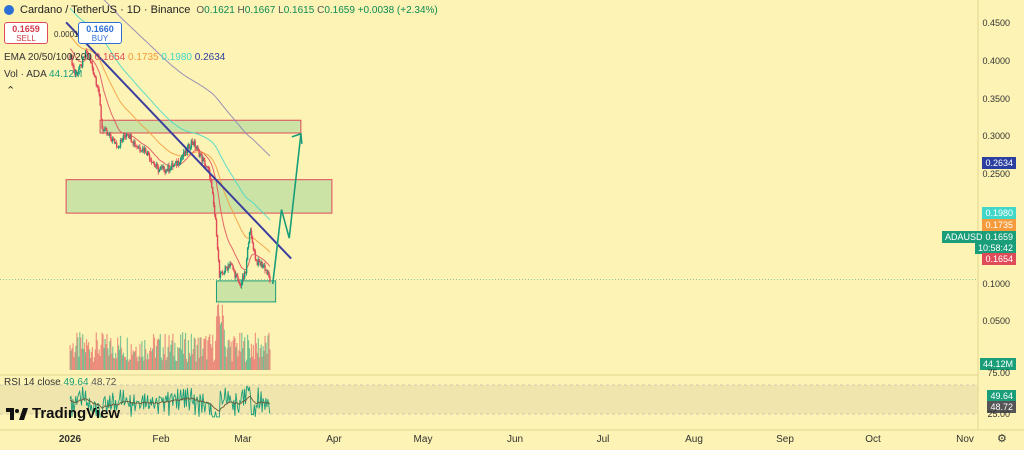 The height and width of the screenshot is (450, 1024). What do you see at coordinates (178, 140) in the screenshot?
I see `trendline` at bounding box center [178, 140].